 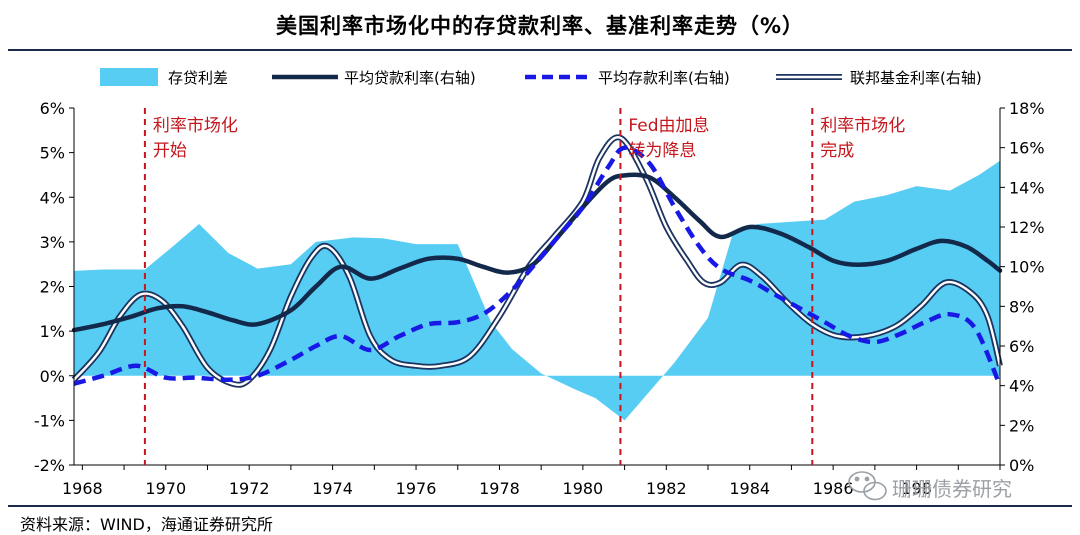 What do you see at coordinates (165, 488) in the screenshot?
I see `x-axis-tick-label: 1970` at bounding box center [165, 488].